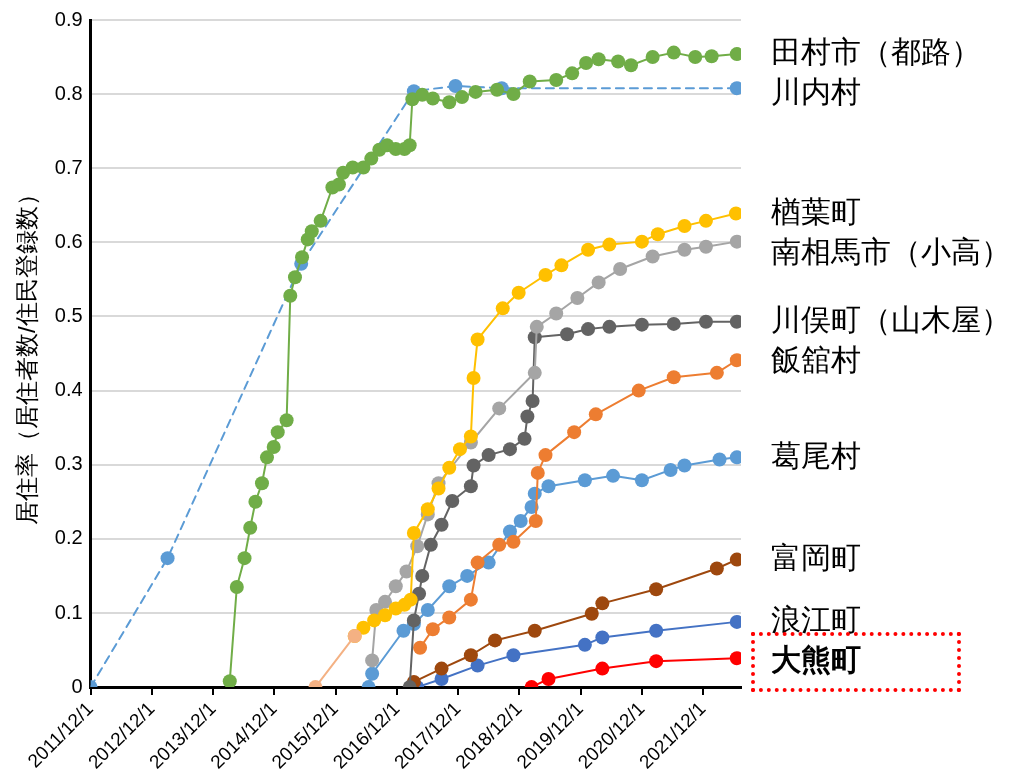  What do you see at coordinates (891, 319) in the screenshot?
I see `series-label: 川俣町（山木屋）` at bounding box center [891, 319].